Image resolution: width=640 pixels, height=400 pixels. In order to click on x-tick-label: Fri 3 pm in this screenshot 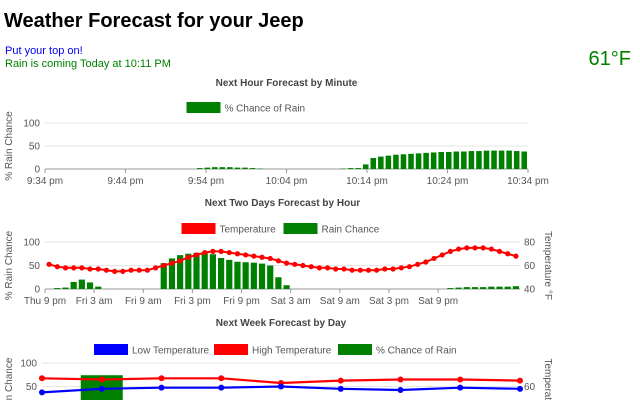, I will do `click(192, 301)`.